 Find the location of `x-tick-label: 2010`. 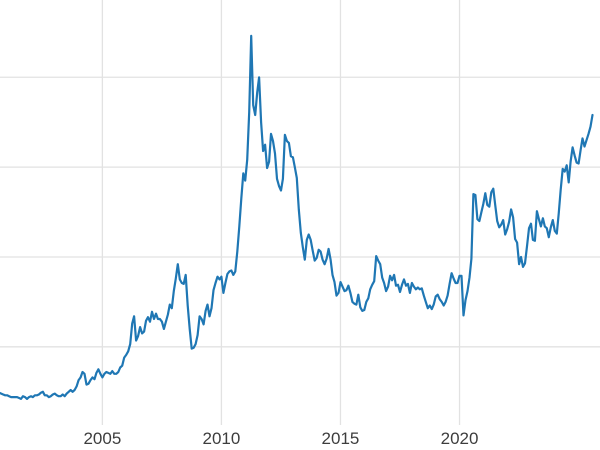

x-tick-label: 2010 is located at coordinates (222, 438).